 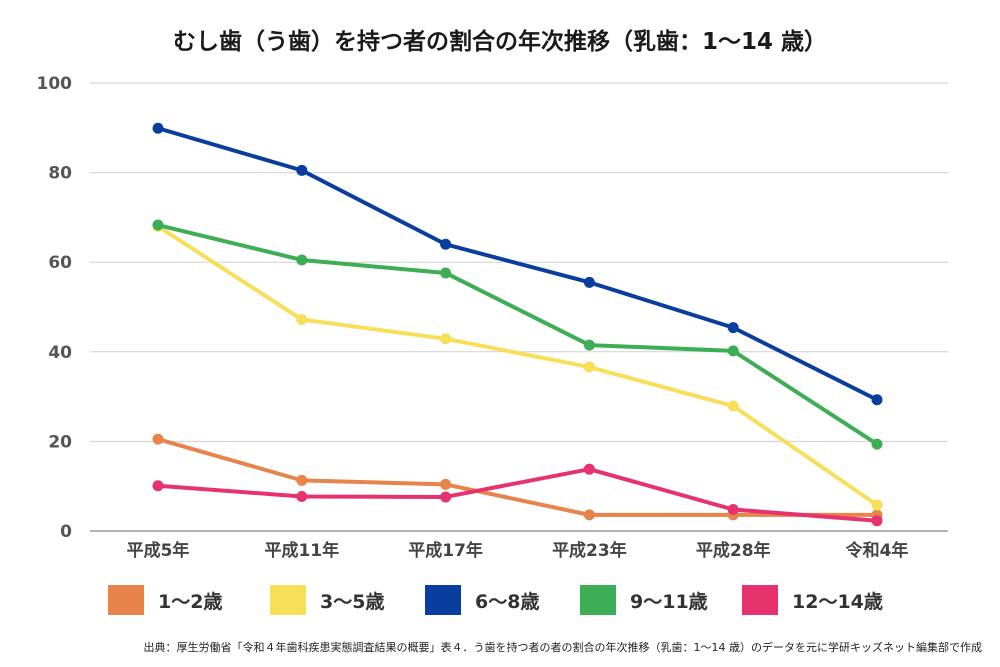 I want to click on x-tick-label: 平成23年, so click(x=589, y=550).